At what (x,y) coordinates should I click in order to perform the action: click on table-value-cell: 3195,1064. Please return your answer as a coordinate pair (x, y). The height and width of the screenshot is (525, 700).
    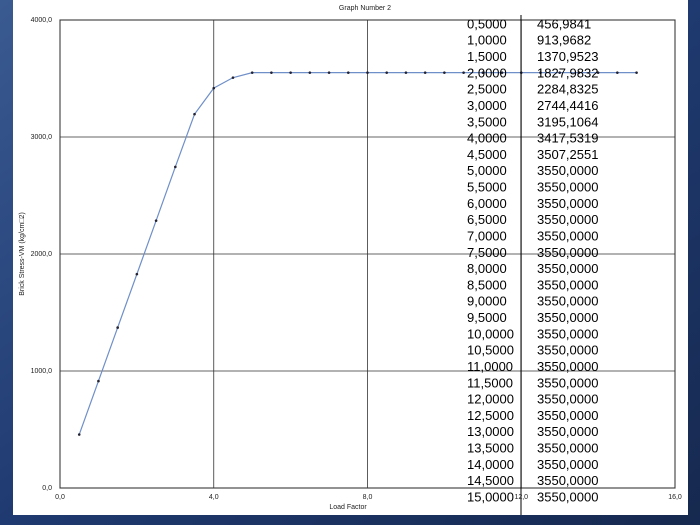
    Looking at the image, I should click on (567, 121).